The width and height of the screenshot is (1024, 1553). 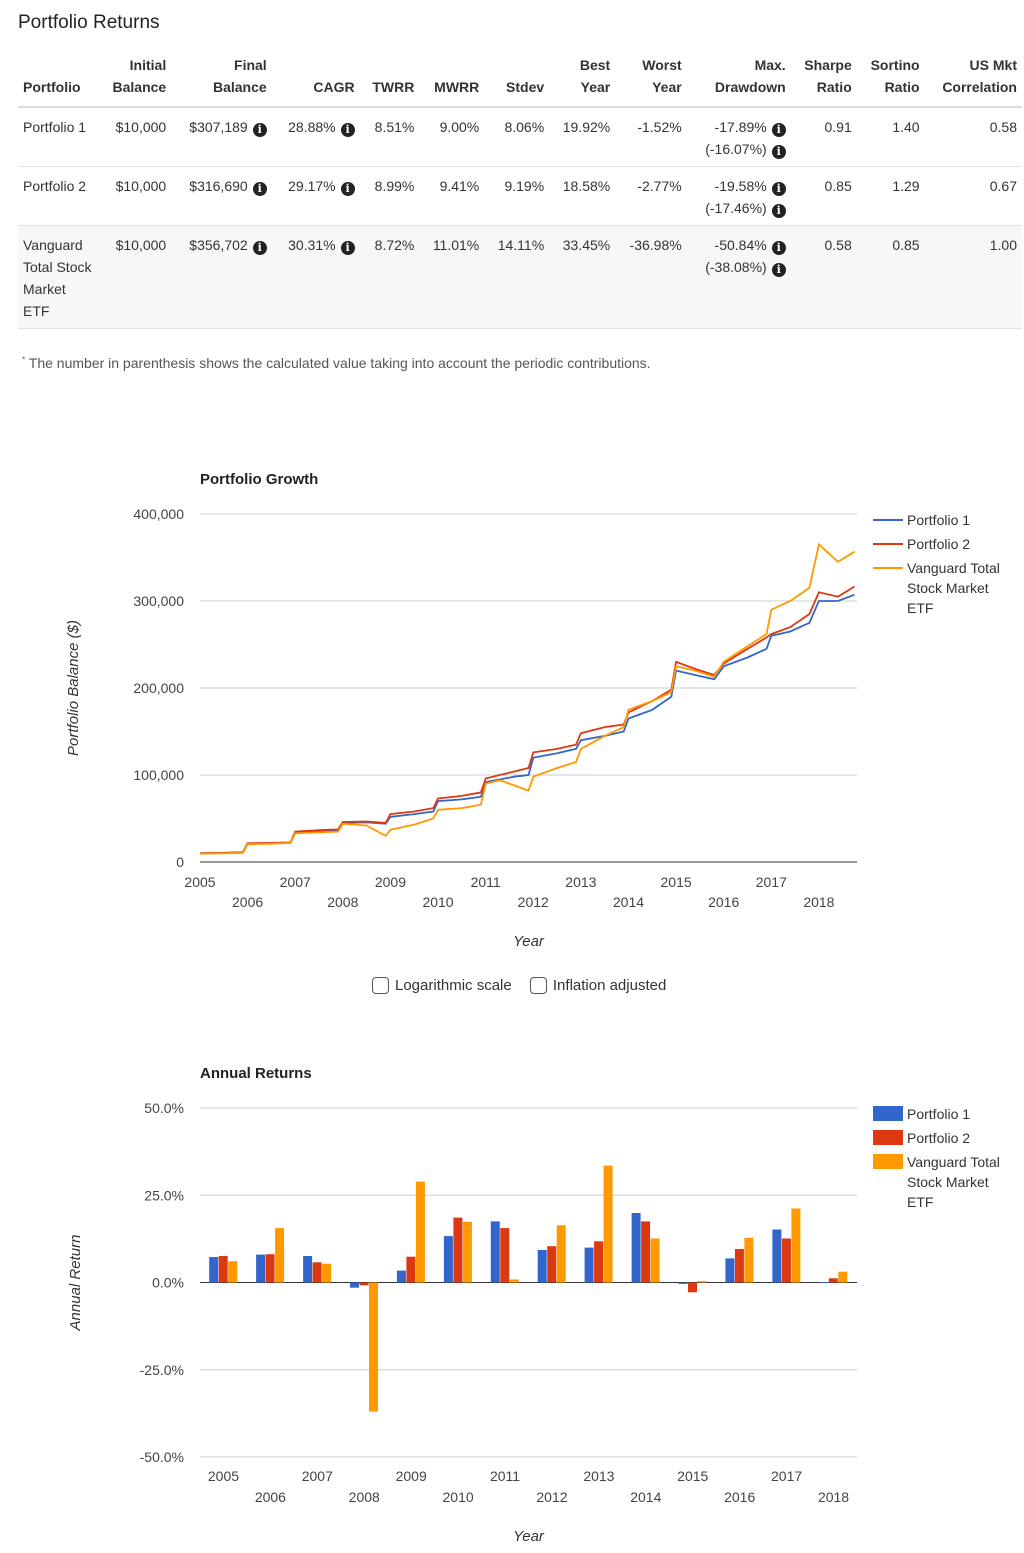 What do you see at coordinates (58, 137) in the screenshot?
I see `cell-portfolio: Portfolio 1` at bounding box center [58, 137].